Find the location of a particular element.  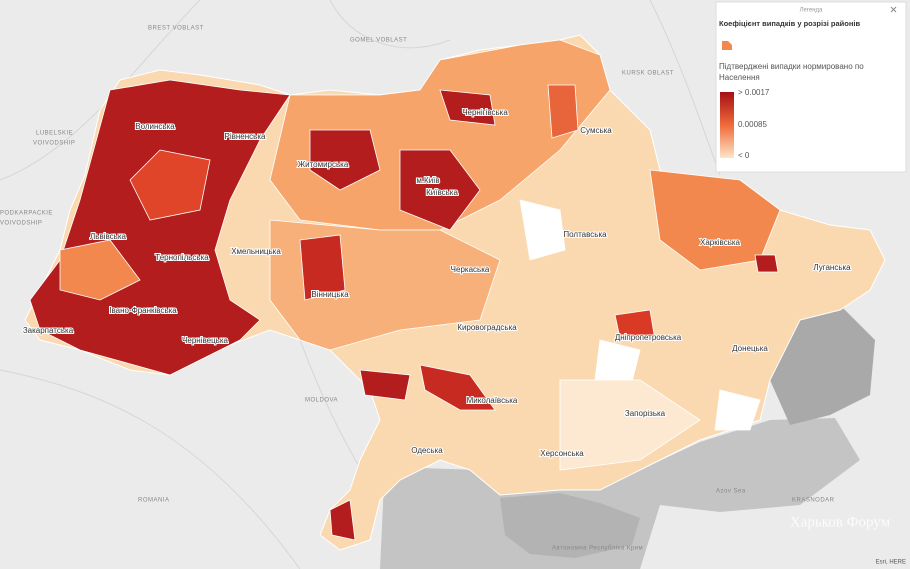

country-label: KURSK OBLAST is located at coordinates (648, 74).